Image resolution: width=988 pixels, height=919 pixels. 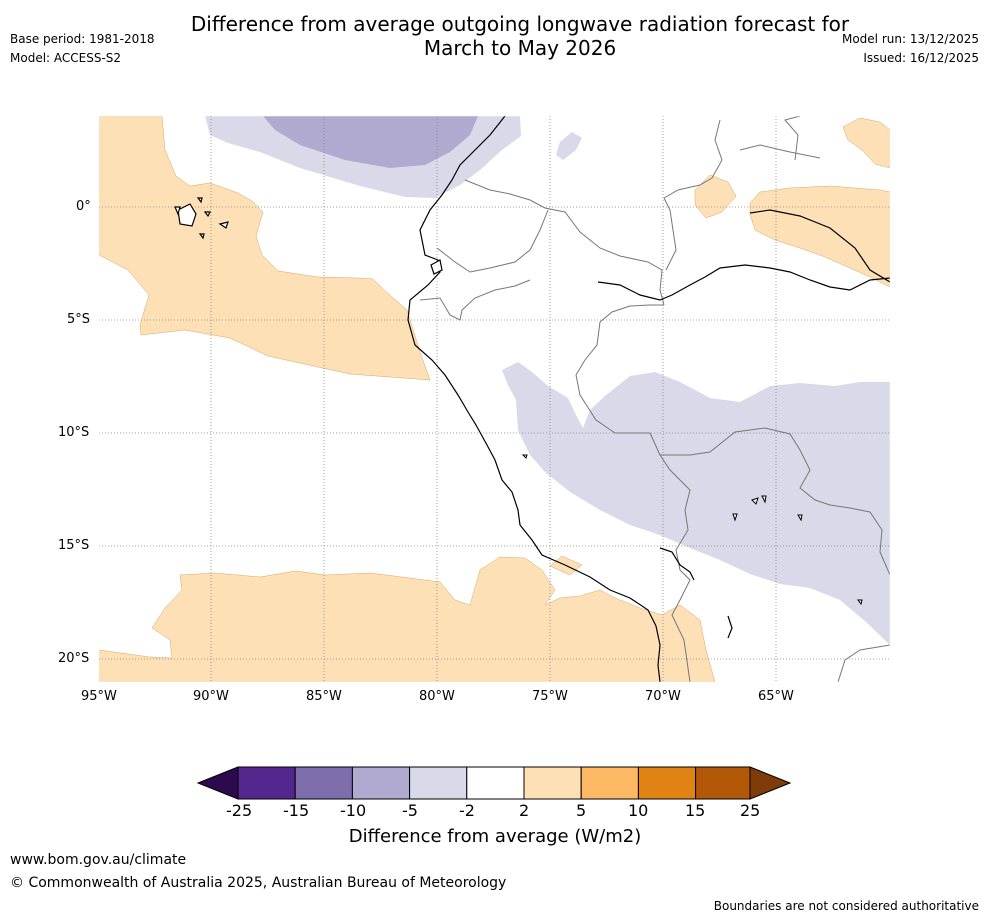 I want to click on lon-label: 85°W, so click(x=324, y=696).